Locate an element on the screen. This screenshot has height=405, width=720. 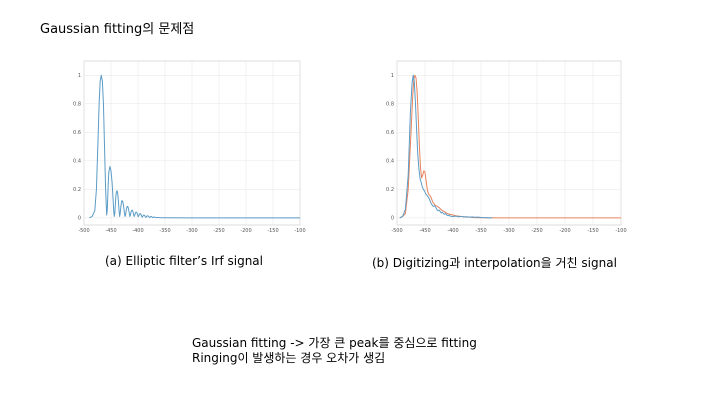
note-line-2: Ringing이 발생하는 경우 오차가 생김 is located at coordinates (289, 358).